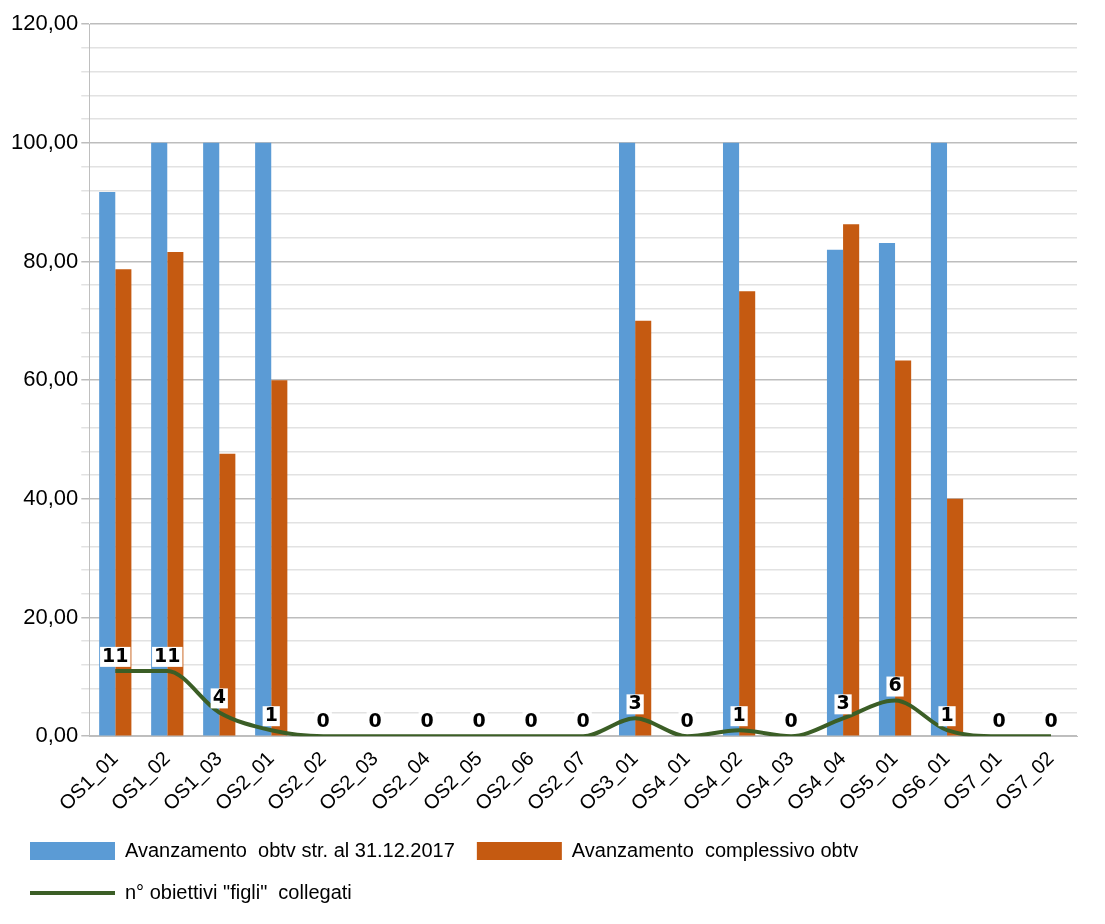  I want to click on y-tick-label: 20,00, so click(51, 616).